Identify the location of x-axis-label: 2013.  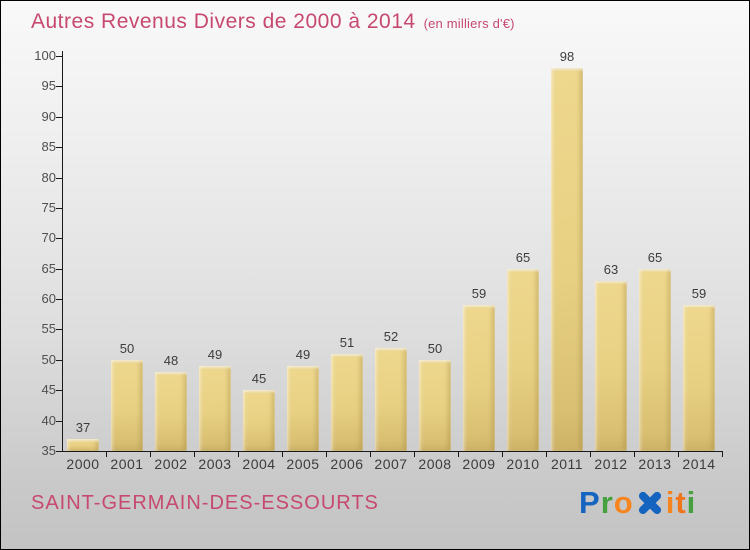
(655, 464).